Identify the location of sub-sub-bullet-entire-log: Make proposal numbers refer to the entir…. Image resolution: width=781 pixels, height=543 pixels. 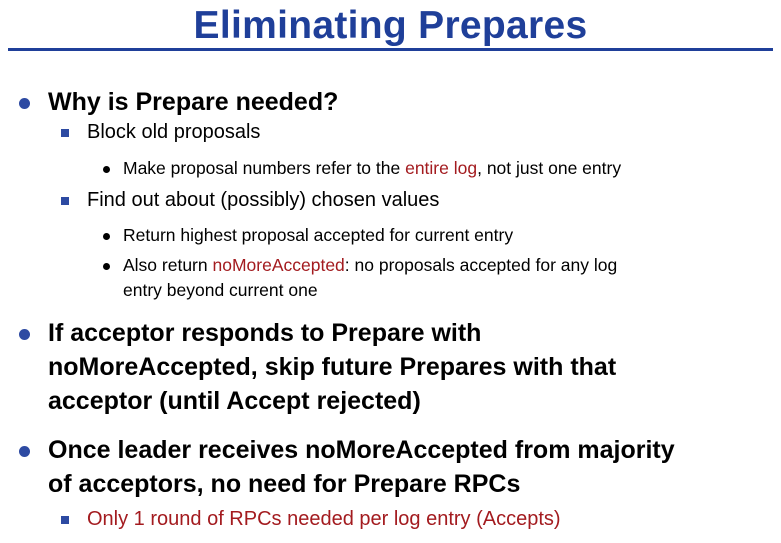
(372, 168).